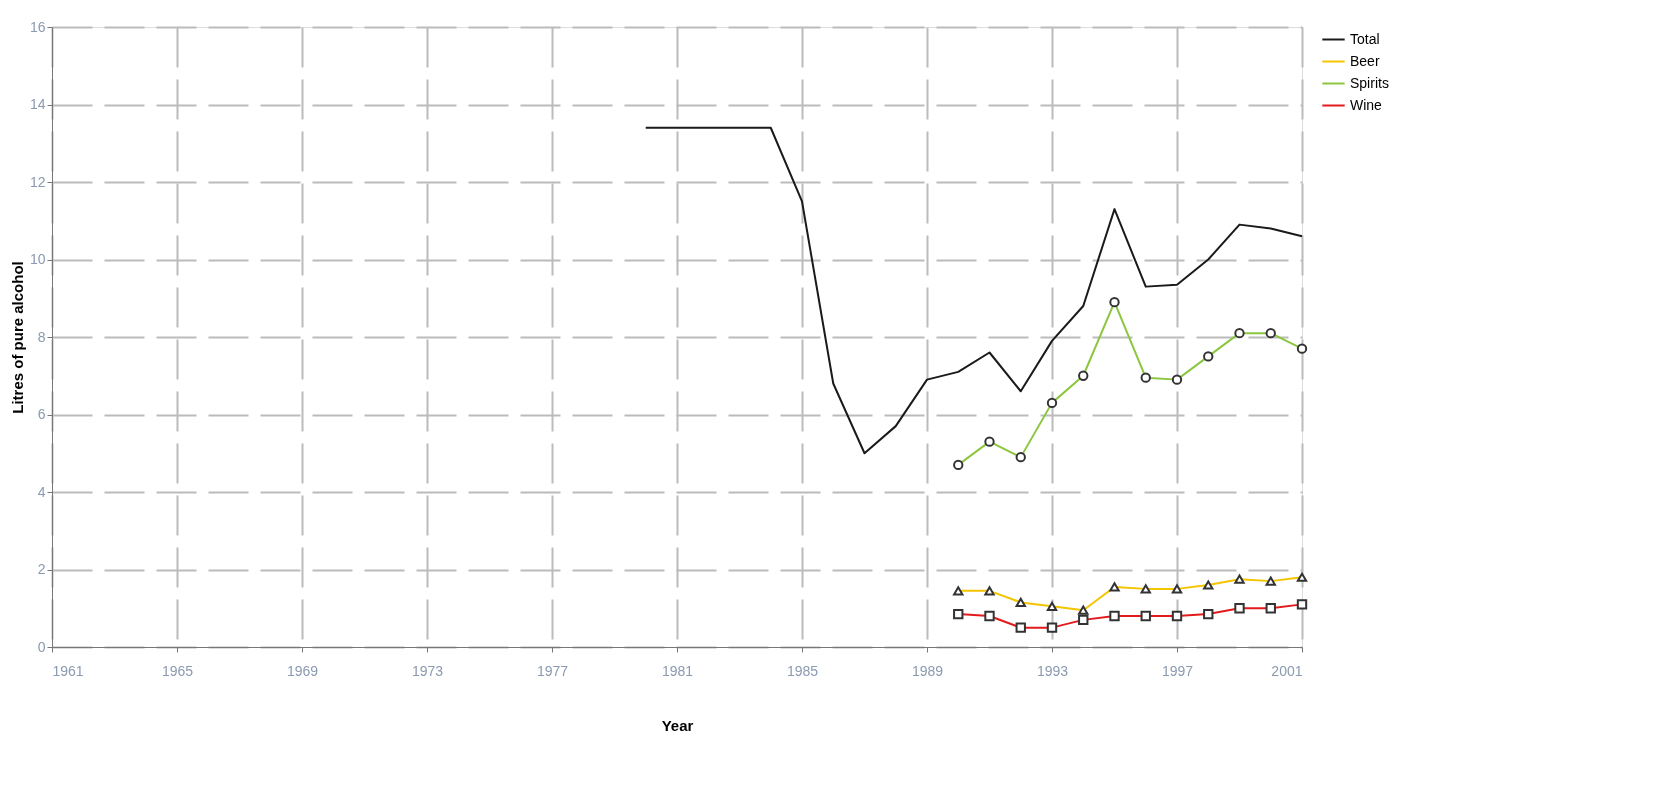 The width and height of the screenshot is (1655, 797). Describe the element at coordinates (1365, 38) in the screenshot. I see `legend-label: Total` at that location.